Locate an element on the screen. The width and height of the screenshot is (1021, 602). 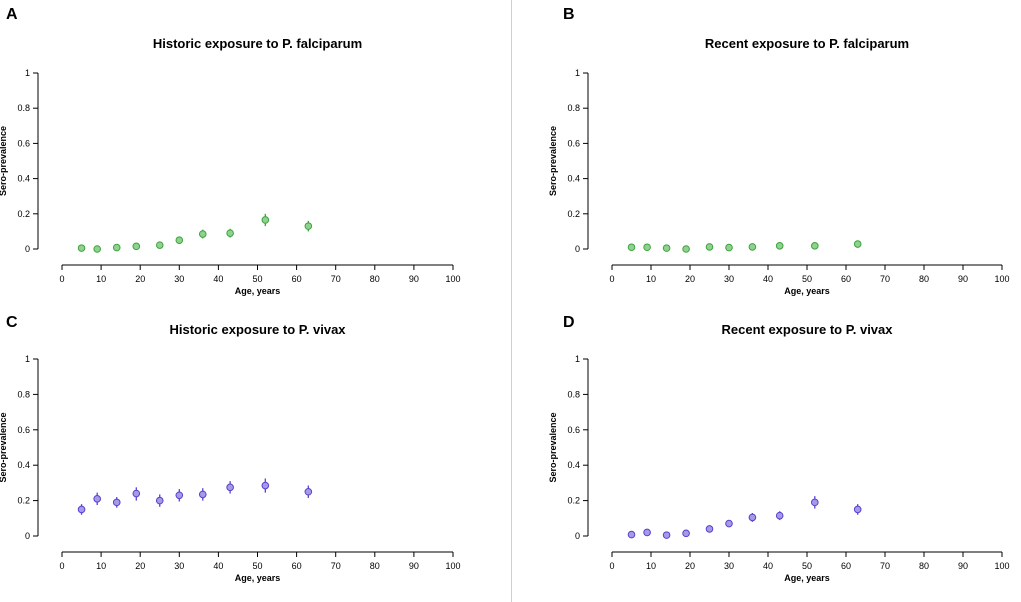
y-tick-label-b-4: 0.8 is located at coordinates (573, 108).